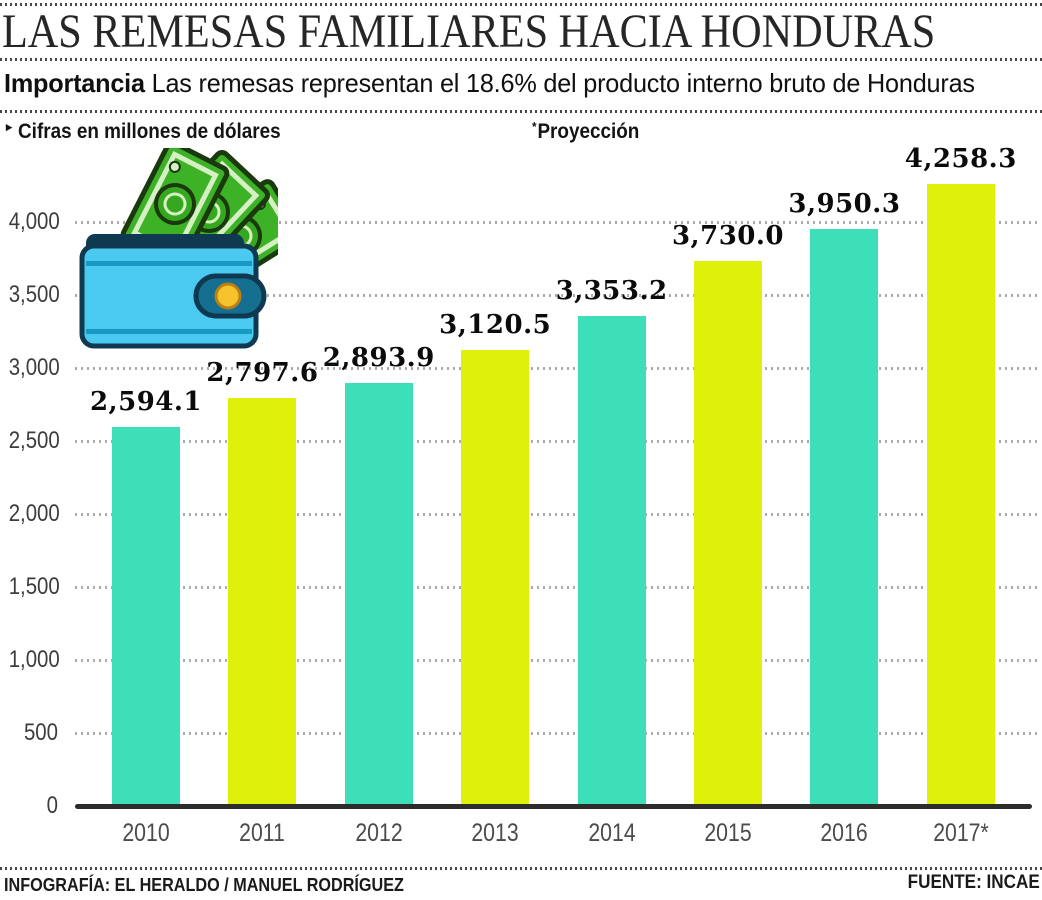 This screenshot has width=1042, height=900. What do you see at coordinates (611, 291) in the screenshot?
I see `bar-value-label-2014: 3,353.2` at bounding box center [611, 291].